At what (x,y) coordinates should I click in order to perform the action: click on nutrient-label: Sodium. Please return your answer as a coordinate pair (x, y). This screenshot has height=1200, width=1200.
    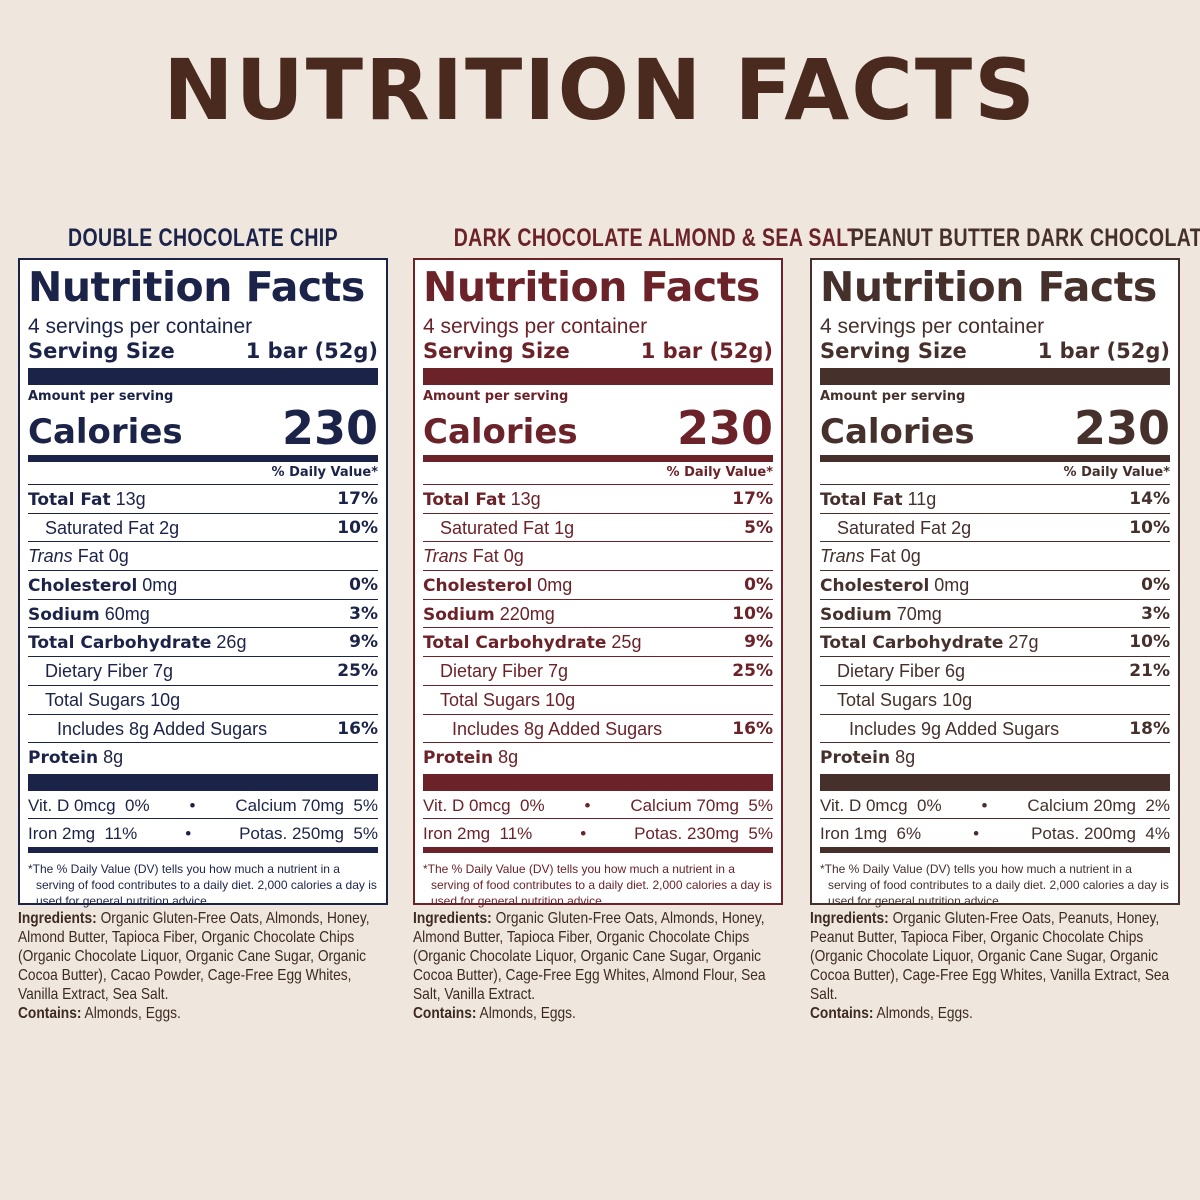
    Looking at the image, I should click on (459, 614).